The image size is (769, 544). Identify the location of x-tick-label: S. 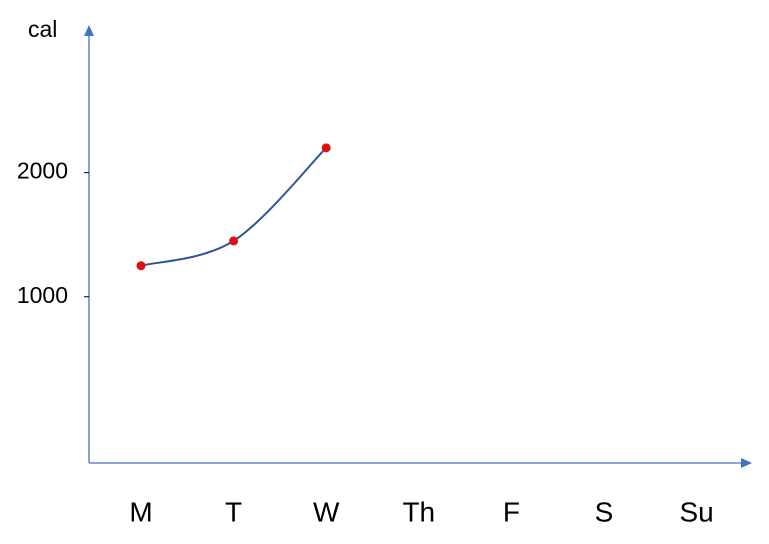
(604, 511).